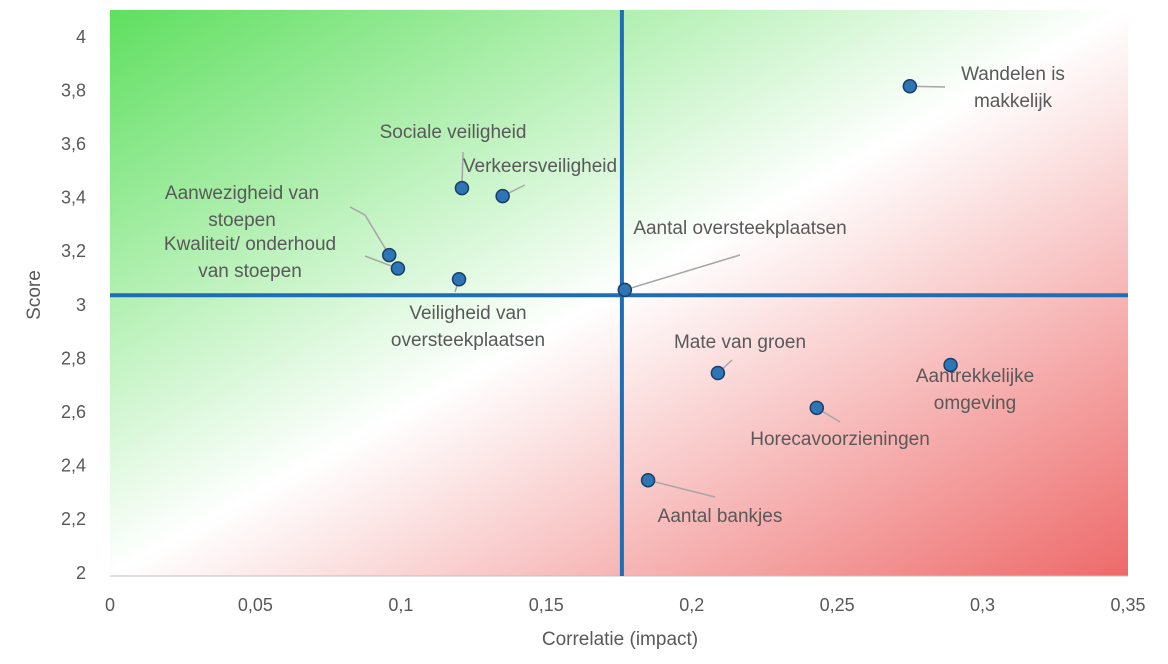 The width and height of the screenshot is (1168, 664). What do you see at coordinates (468, 340) in the screenshot?
I see `point-label: oversteekplaatsen` at bounding box center [468, 340].